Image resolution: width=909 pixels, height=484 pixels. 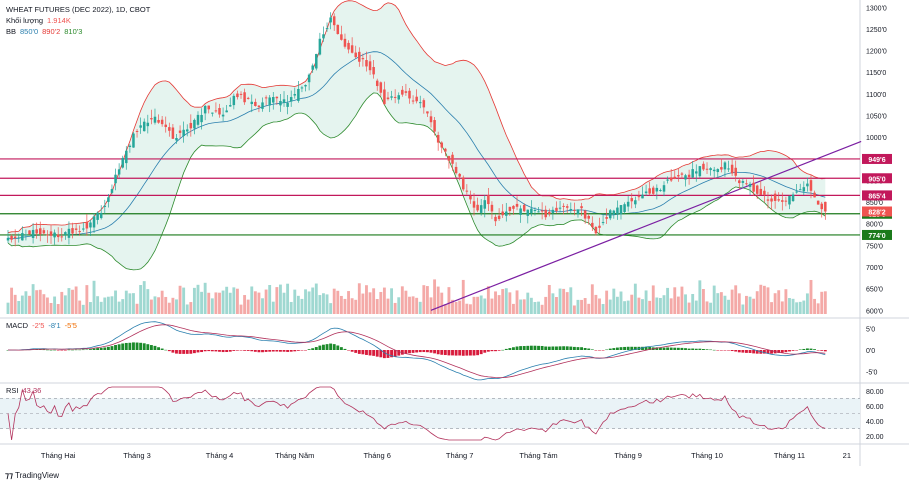 I want to click on time-tick-label: Tháng 9, so click(x=628, y=455).